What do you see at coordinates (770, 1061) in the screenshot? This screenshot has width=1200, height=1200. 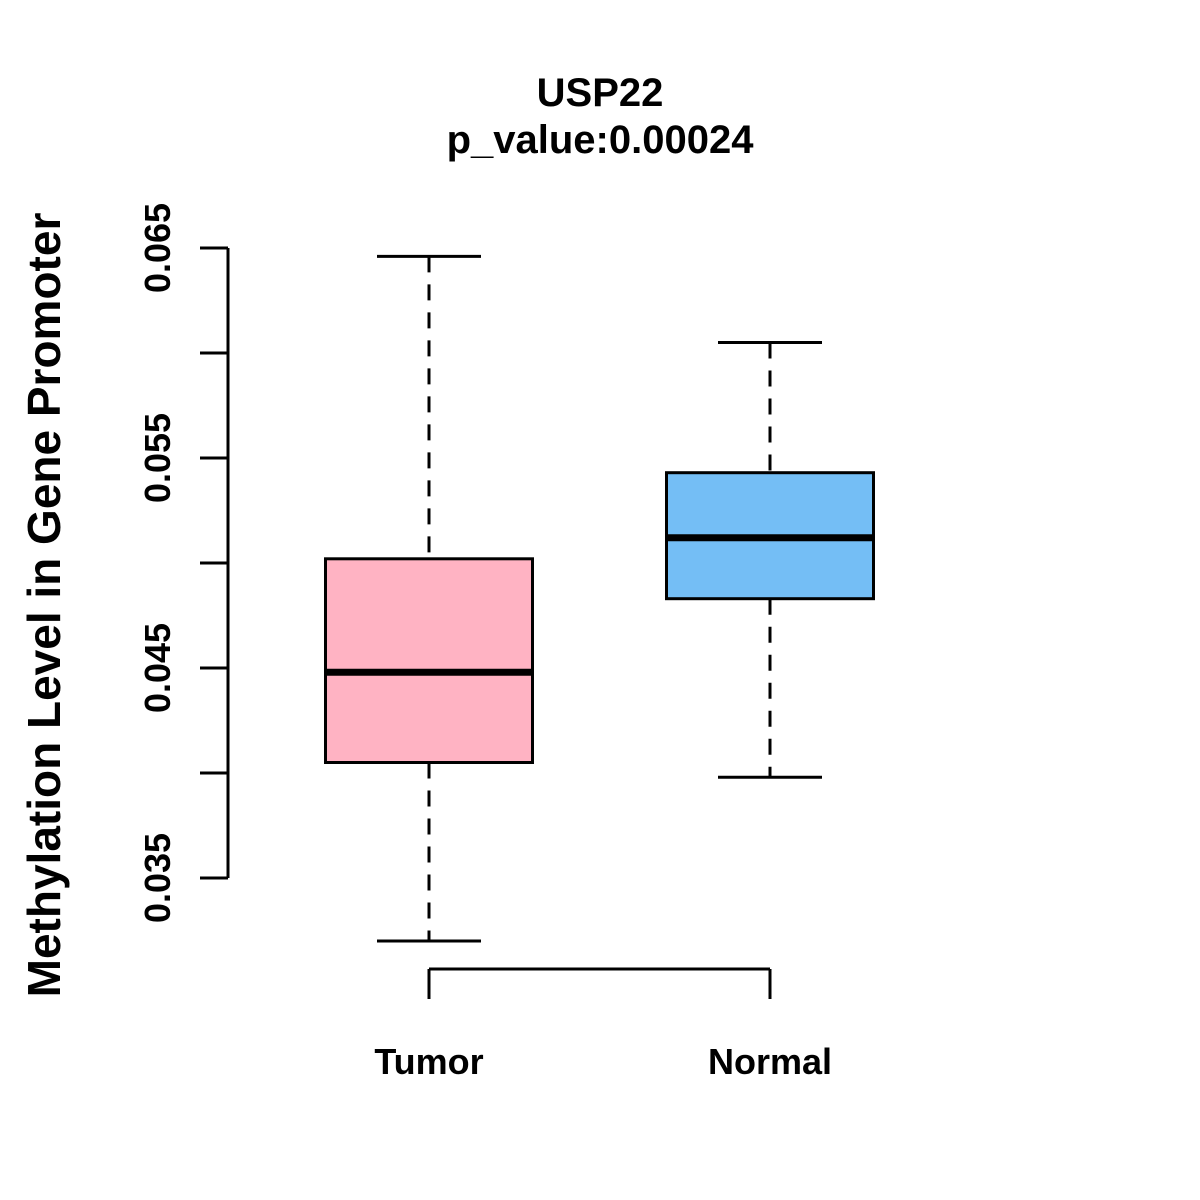 I see `x-axis-category-label: Normal` at bounding box center [770, 1061].